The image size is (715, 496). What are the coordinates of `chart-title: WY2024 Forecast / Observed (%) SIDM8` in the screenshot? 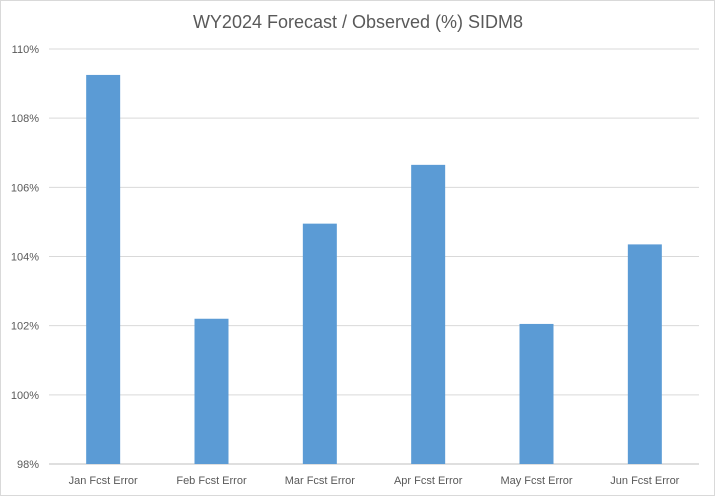 It's located at (358, 22).